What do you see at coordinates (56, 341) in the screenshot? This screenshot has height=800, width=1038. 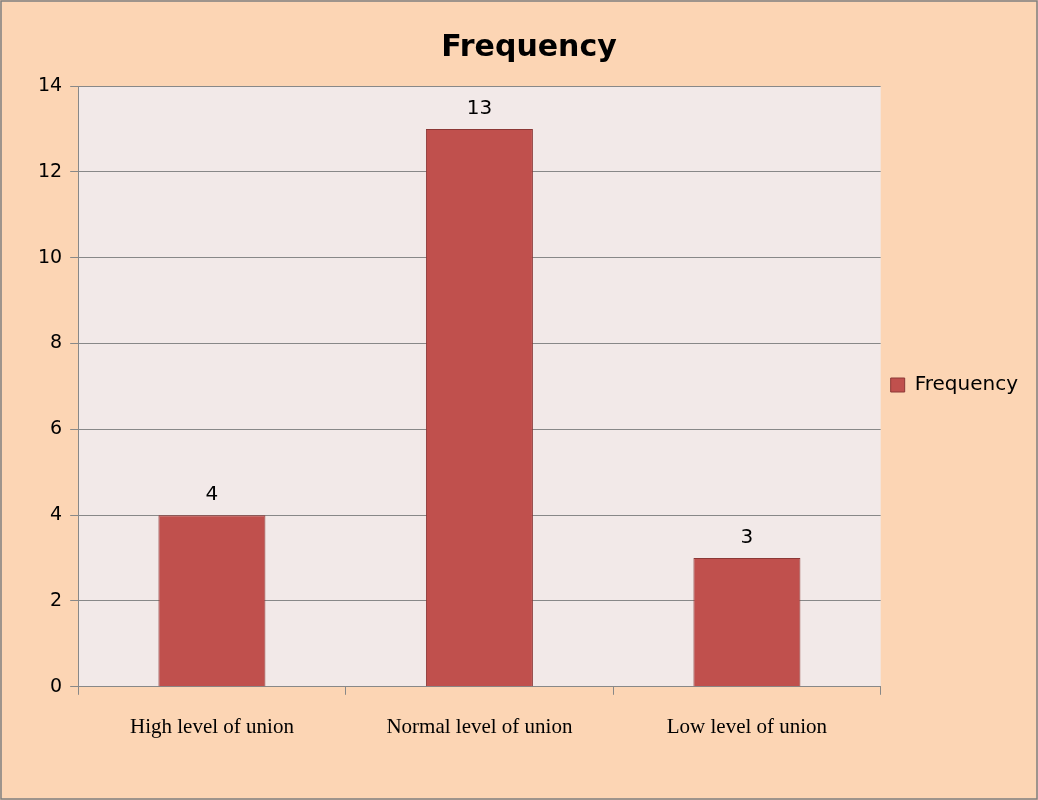 I see `y-tick-label: 8` at bounding box center [56, 341].